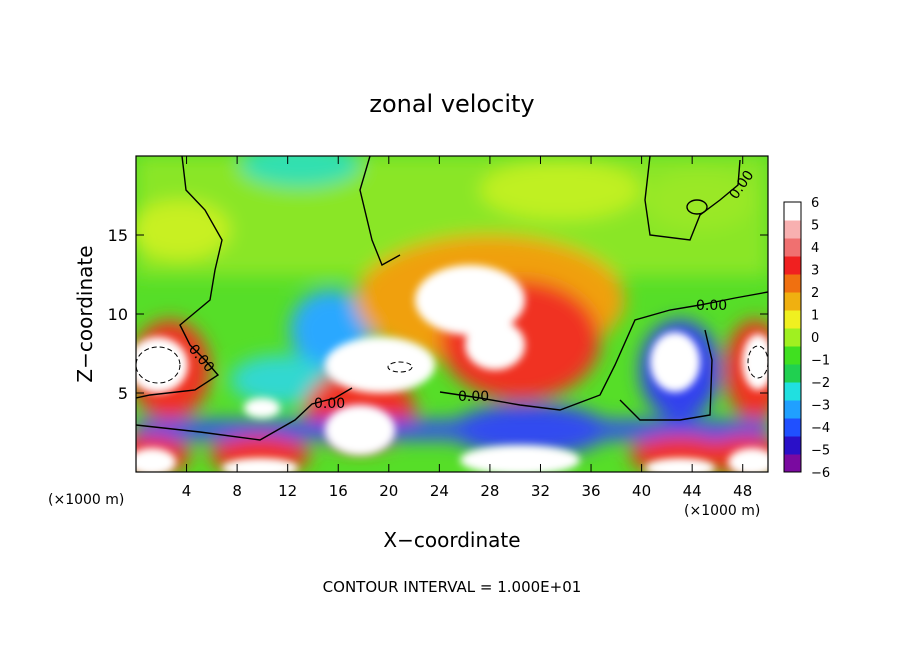  I want to click on x-tick-label: 24, so click(439, 491).